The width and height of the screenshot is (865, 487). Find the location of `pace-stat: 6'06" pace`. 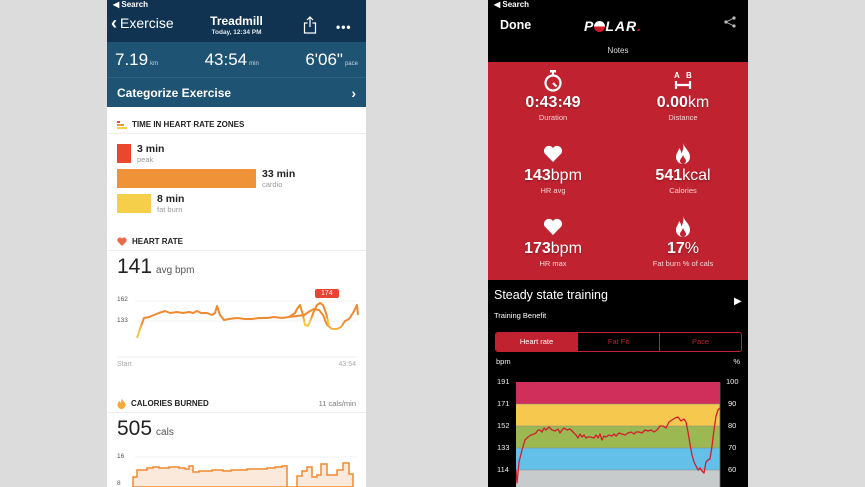

pace-stat: 6'06" pace is located at coordinates (331, 60).